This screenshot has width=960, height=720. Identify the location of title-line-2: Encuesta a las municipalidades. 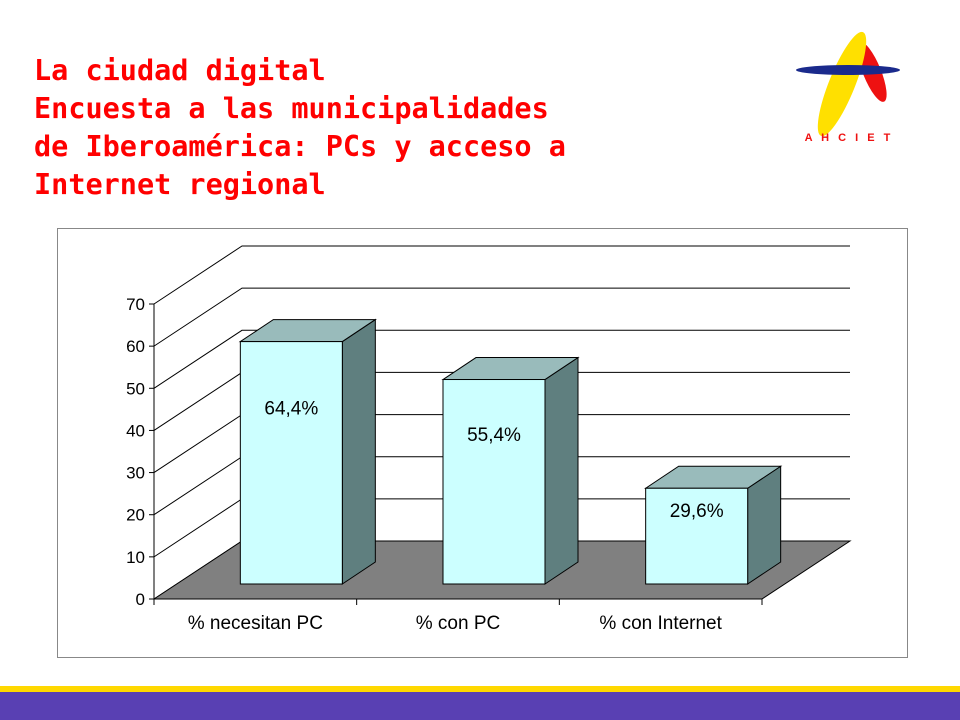
(291, 108).